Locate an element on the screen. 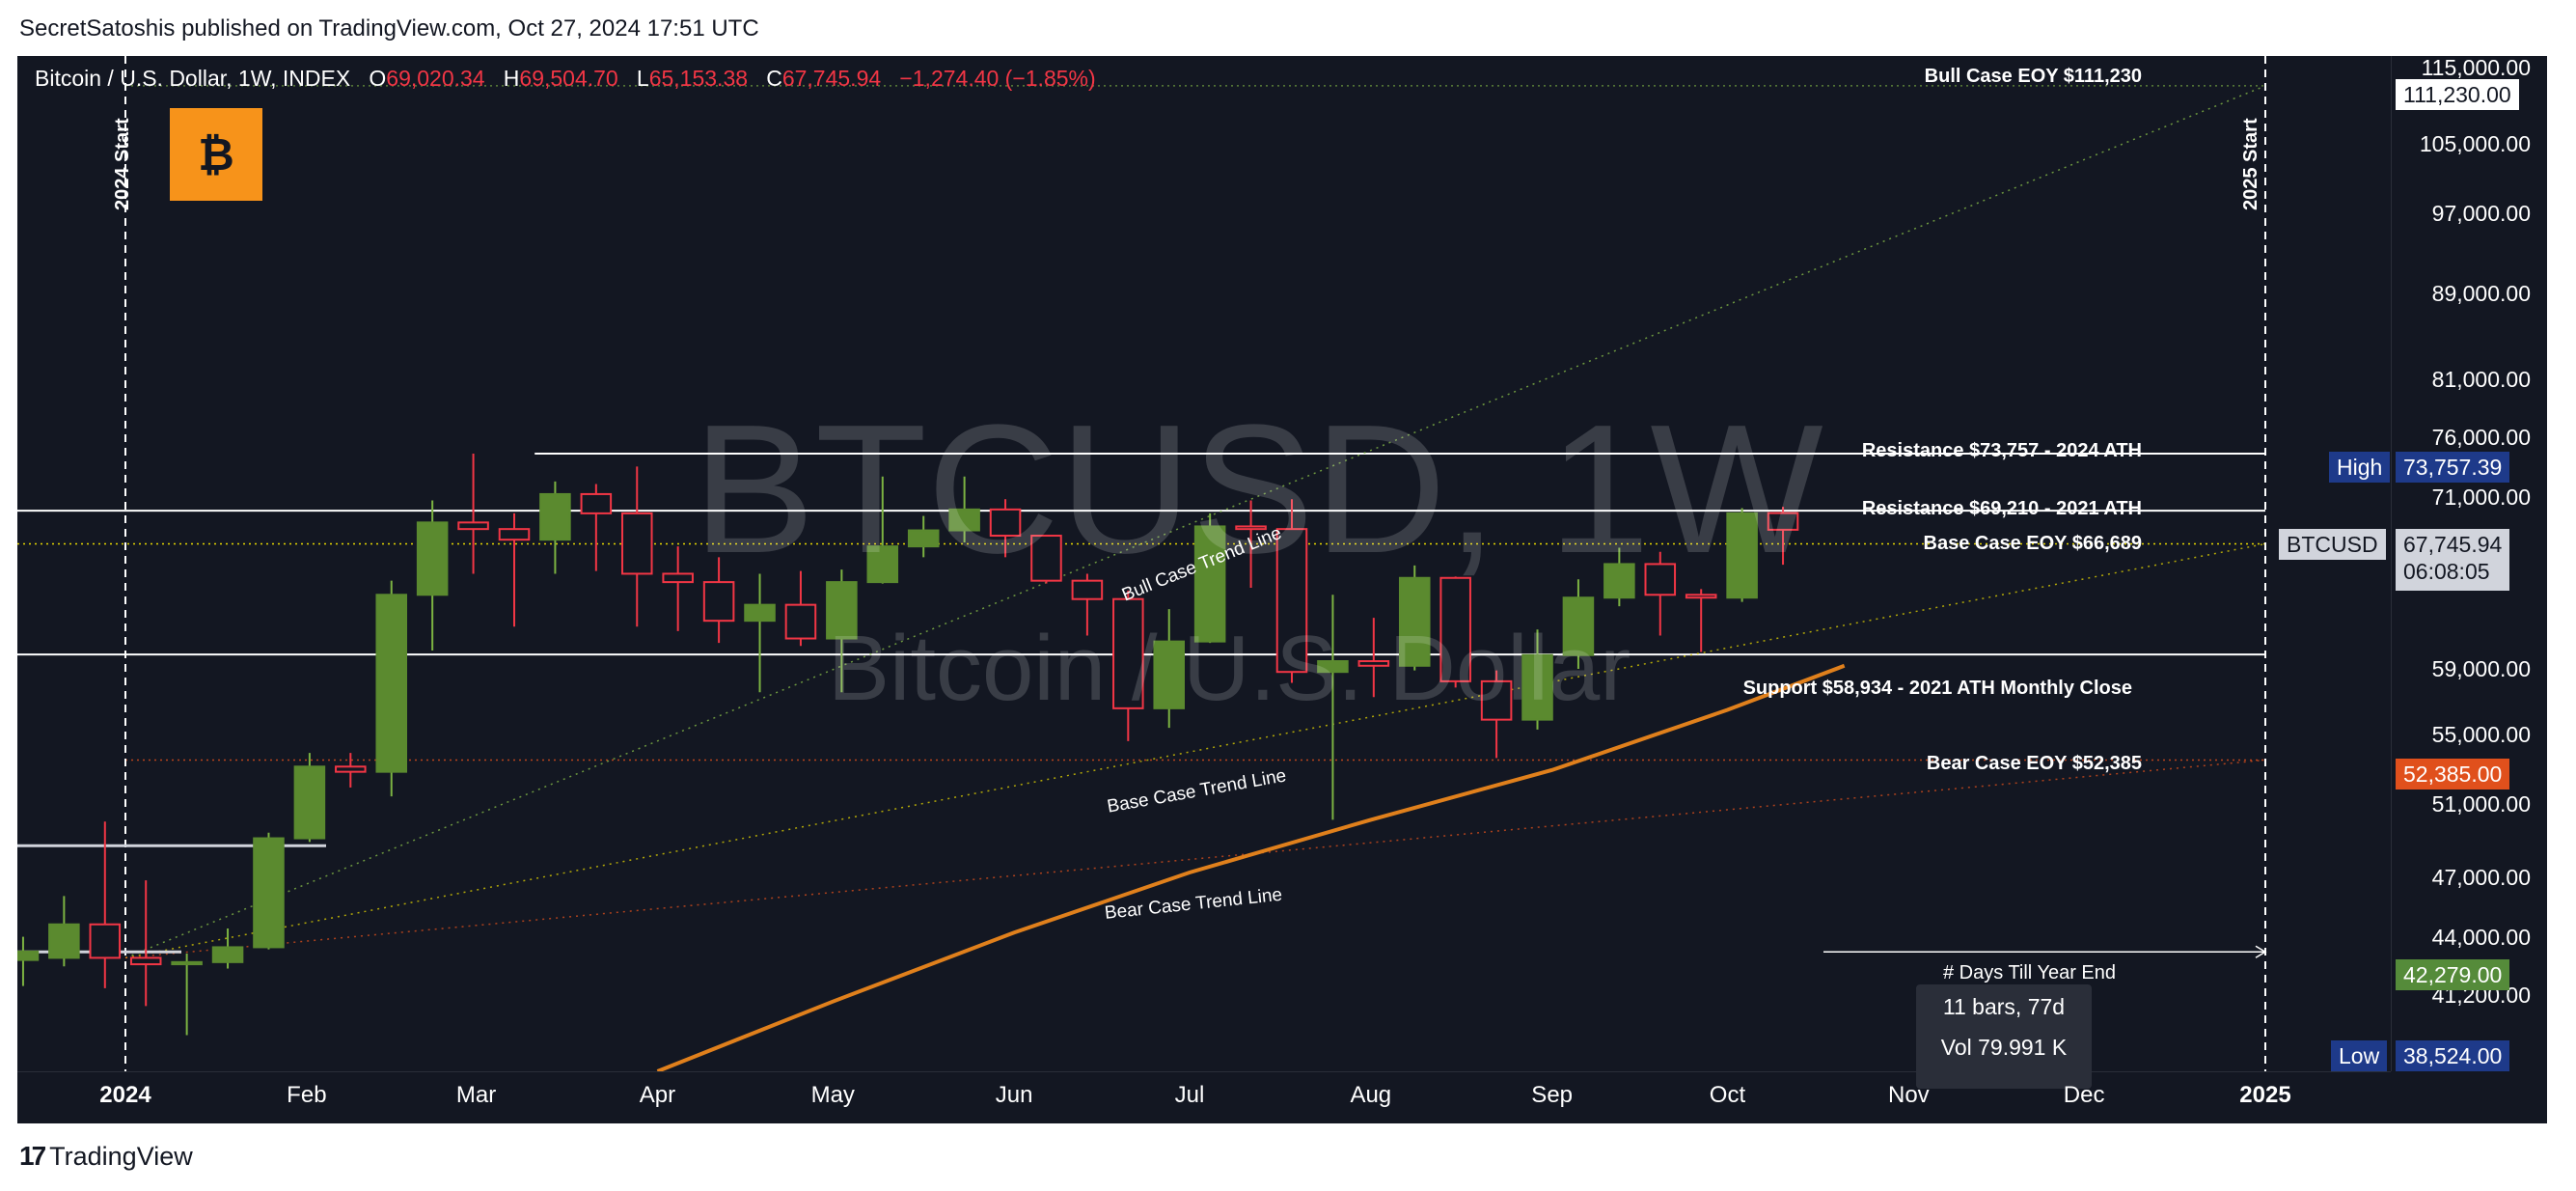  days-till-arrow-icon is located at coordinates (2261, 951).